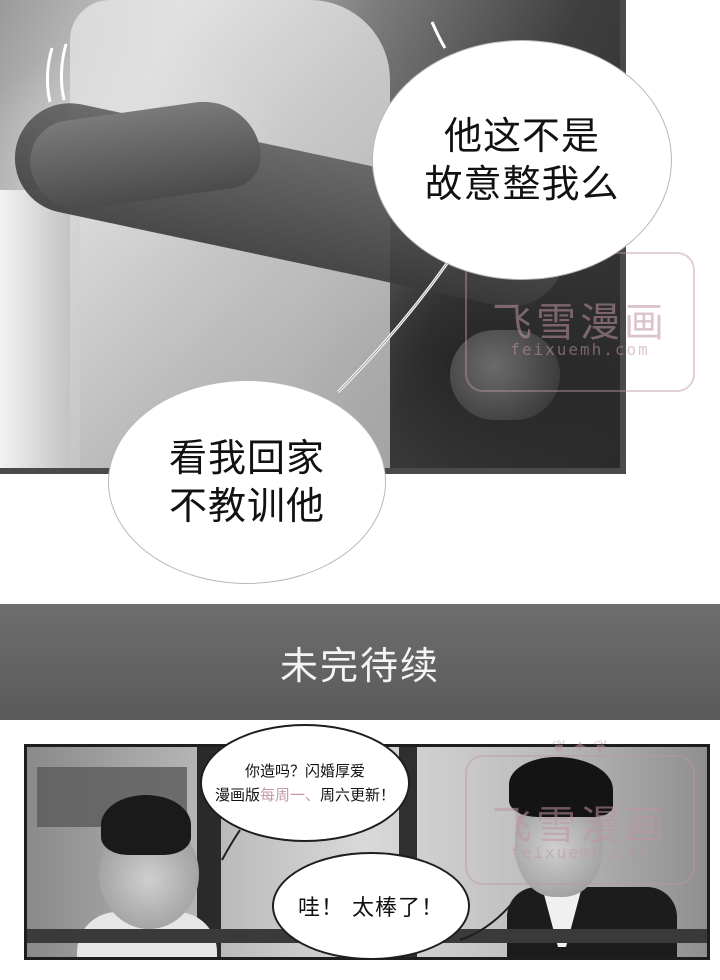 This screenshot has height=980, width=720. What do you see at coordinates (359, 665) in the screenshot?
I see `banner-text: 未完待续` at bounding box center [359, 665].